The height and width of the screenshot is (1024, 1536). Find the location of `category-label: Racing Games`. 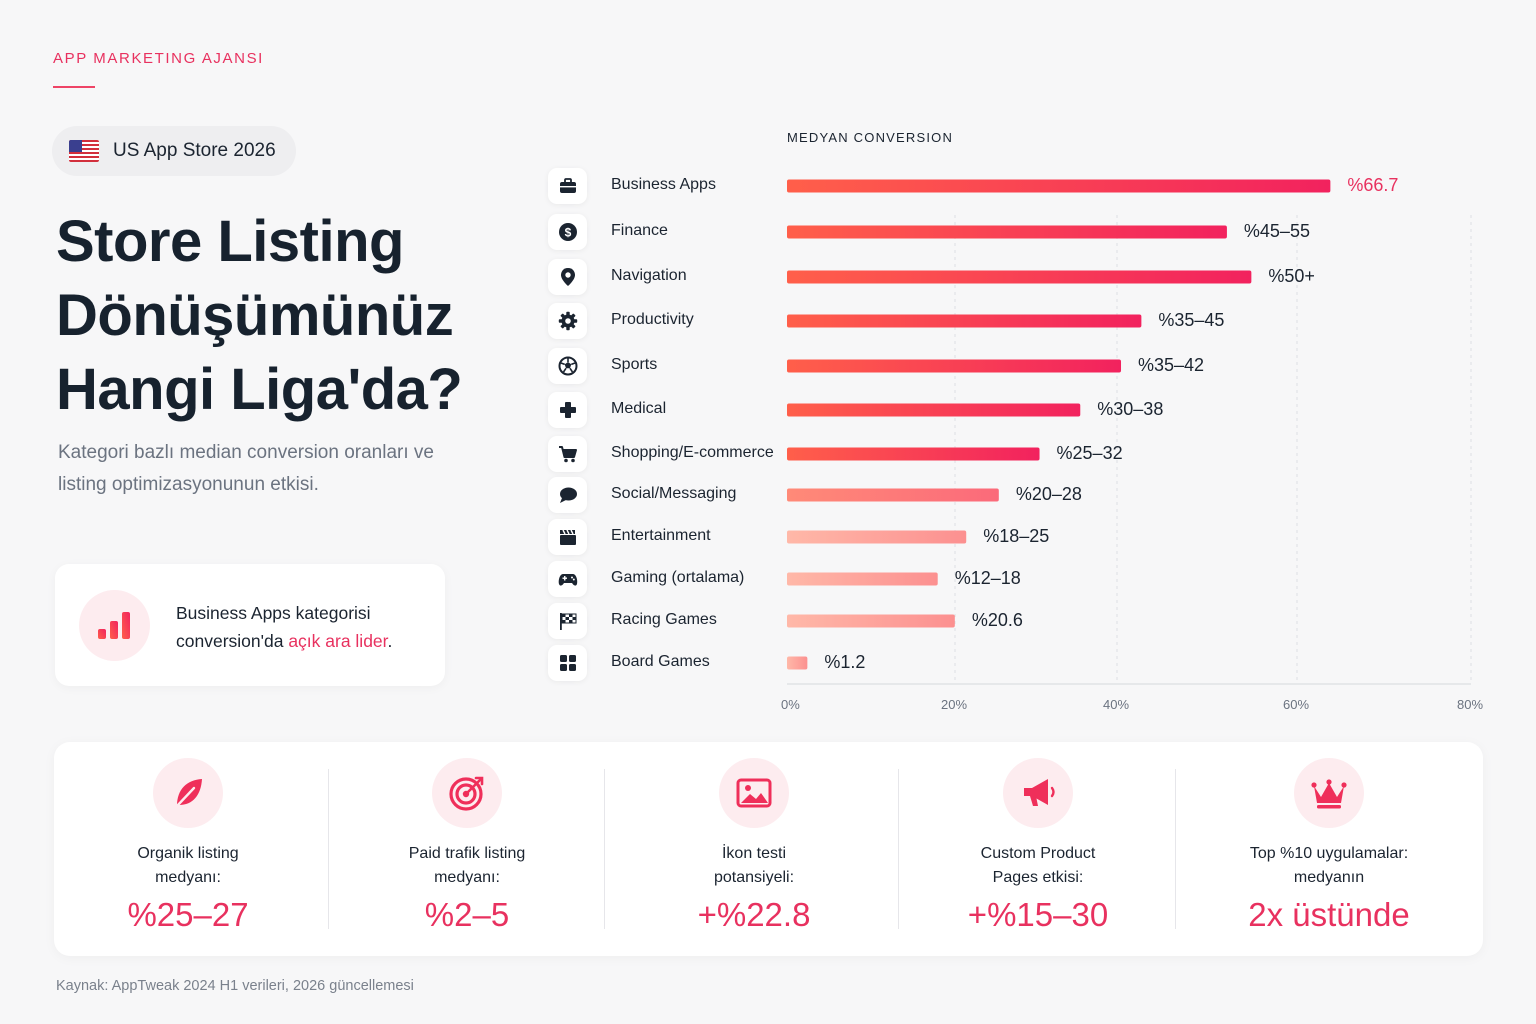

category-label: Racing Games is located at coordinates (664, 619).